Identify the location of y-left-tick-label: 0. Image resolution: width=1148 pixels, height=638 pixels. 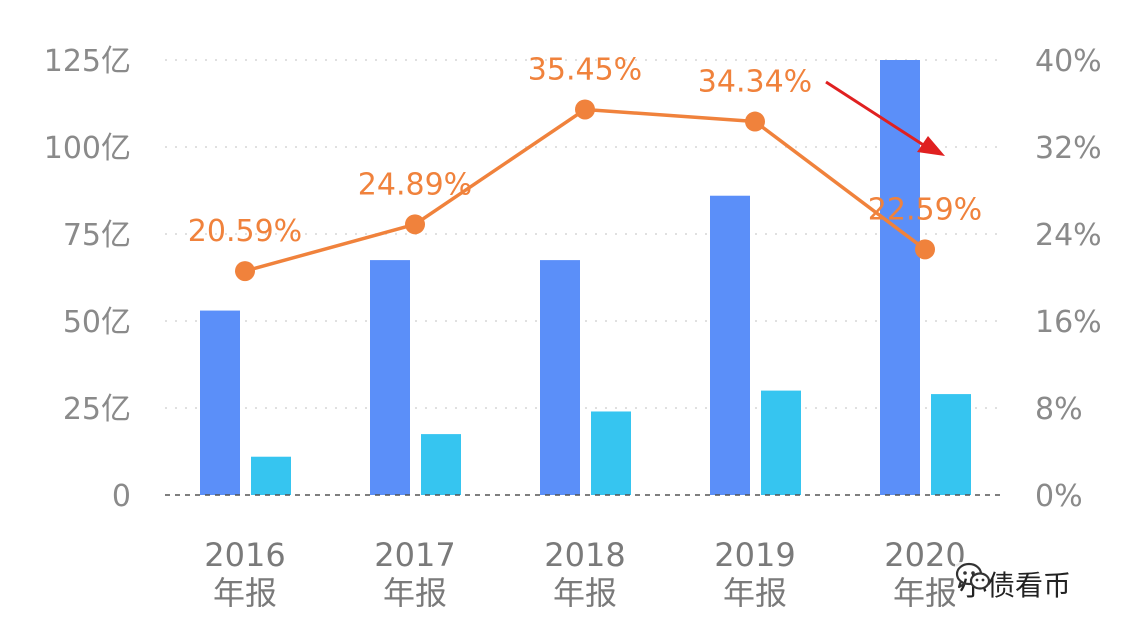
(121, 496).